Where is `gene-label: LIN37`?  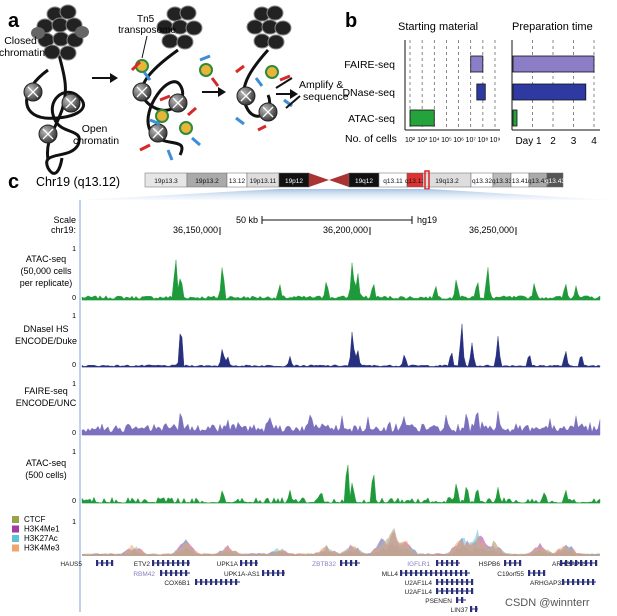 gene-label: LIN37 is located at coordinates (460, 610).